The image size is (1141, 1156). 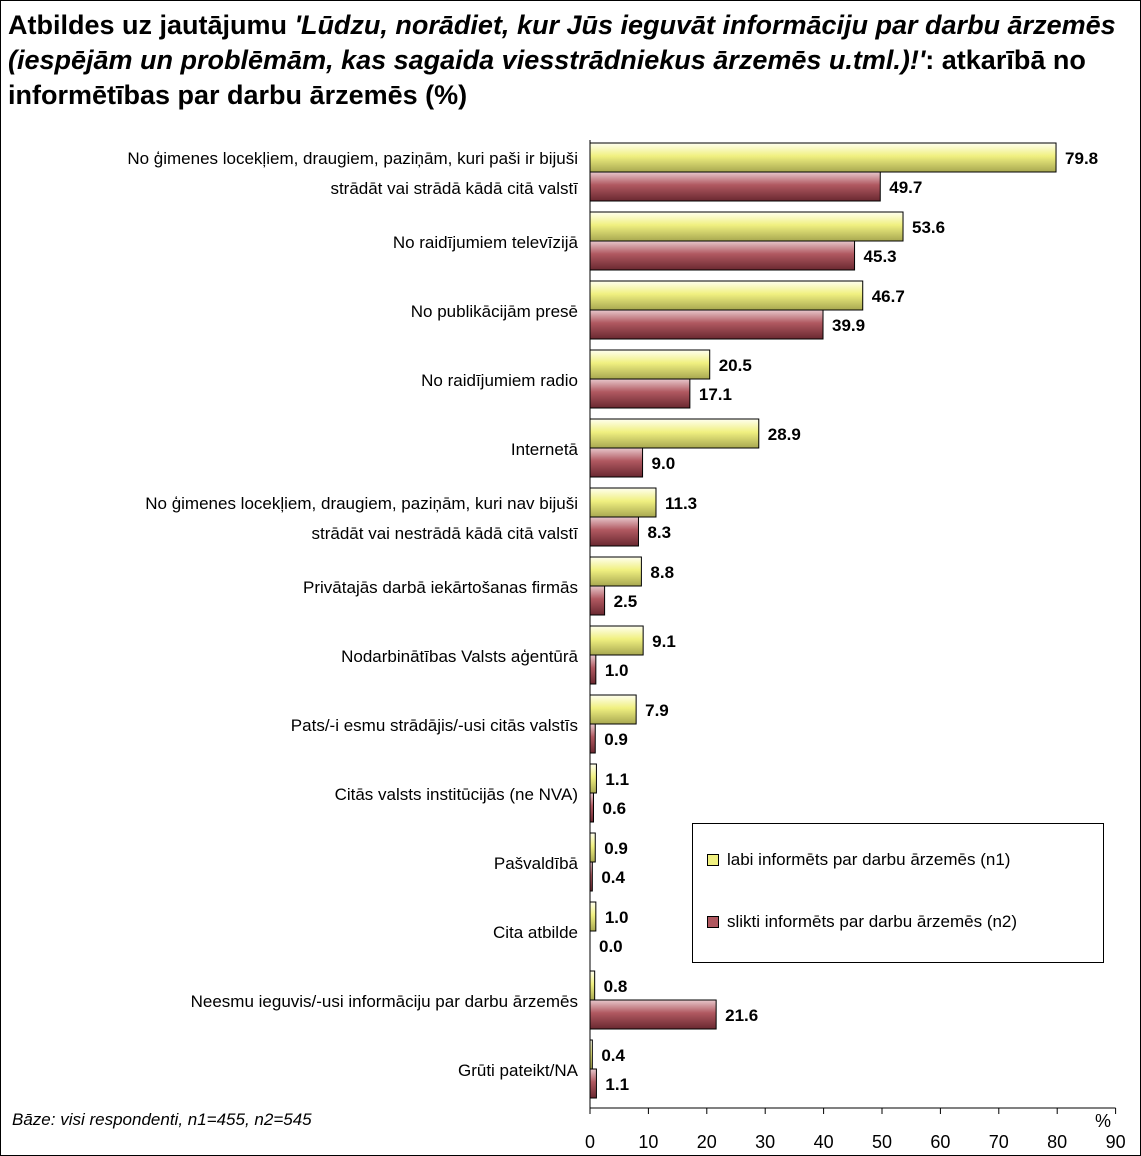 What do you see at coordinates (616, 986) in the screenshot?
I see `value-label-series1: 0.8` at bounding box center [616, 986].